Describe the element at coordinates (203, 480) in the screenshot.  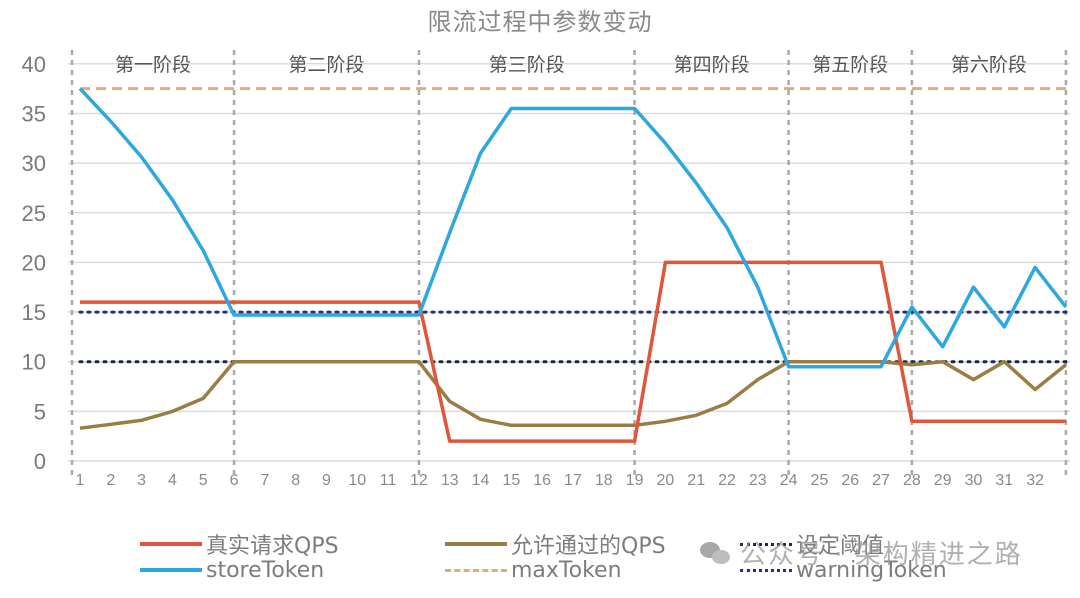
I see `x-tick-label: 5` at that location.